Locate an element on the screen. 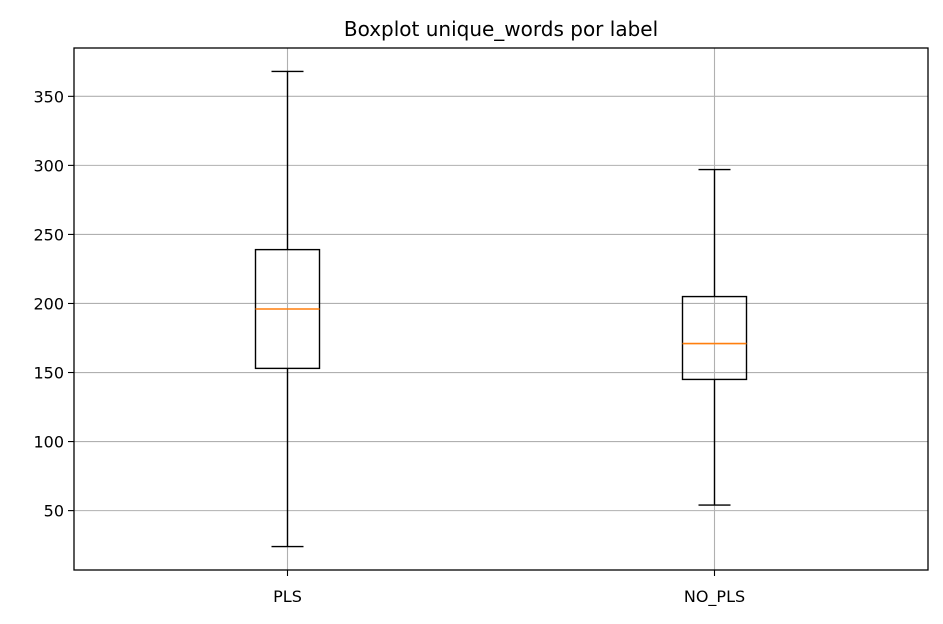 This screenshot has height=624, width=943. box-pls is located at coordinates (287, 309).